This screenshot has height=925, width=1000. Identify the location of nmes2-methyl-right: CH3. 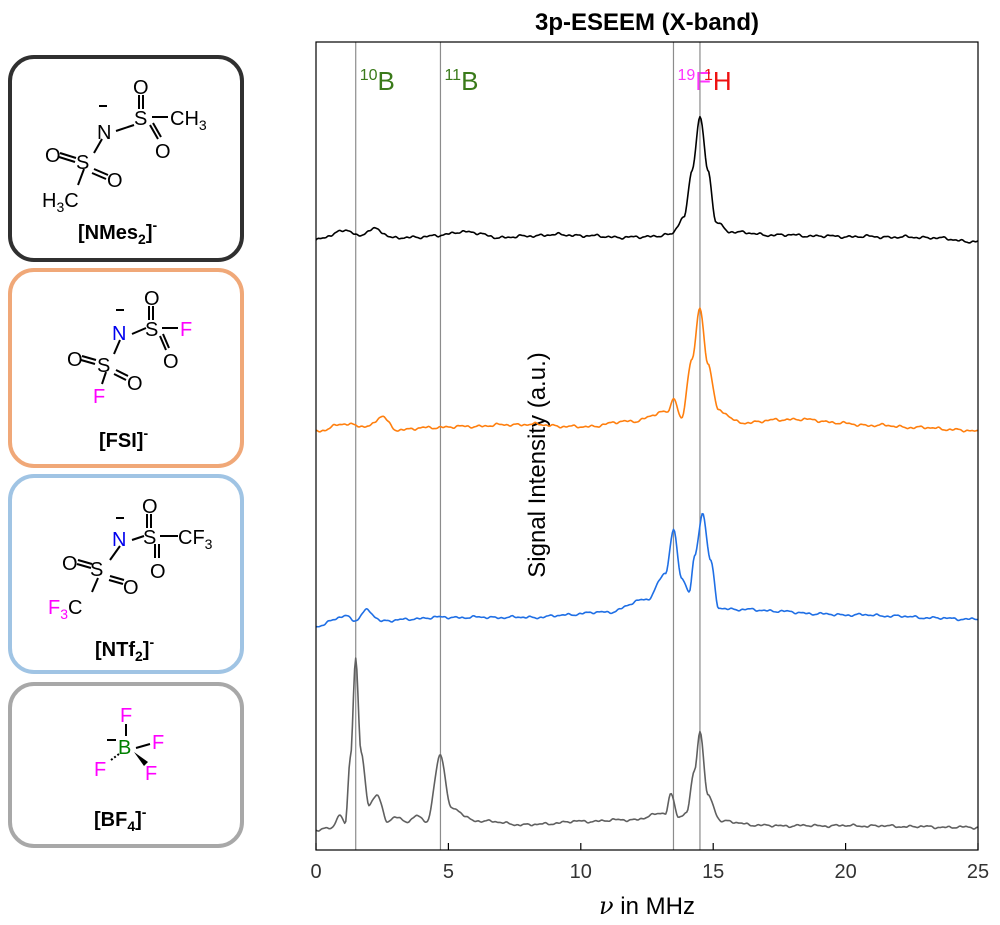
(188, 120).